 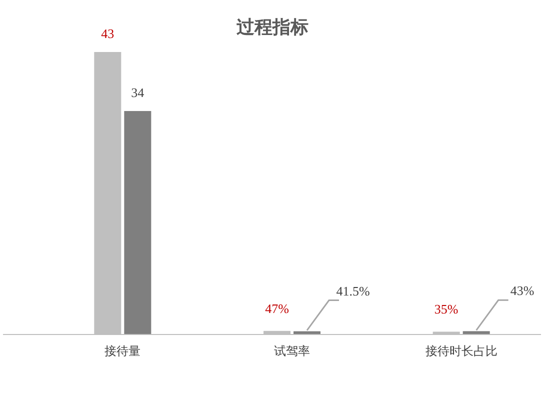 I want to click on x-tick-label: 接待量, so click(x=122, y=351).